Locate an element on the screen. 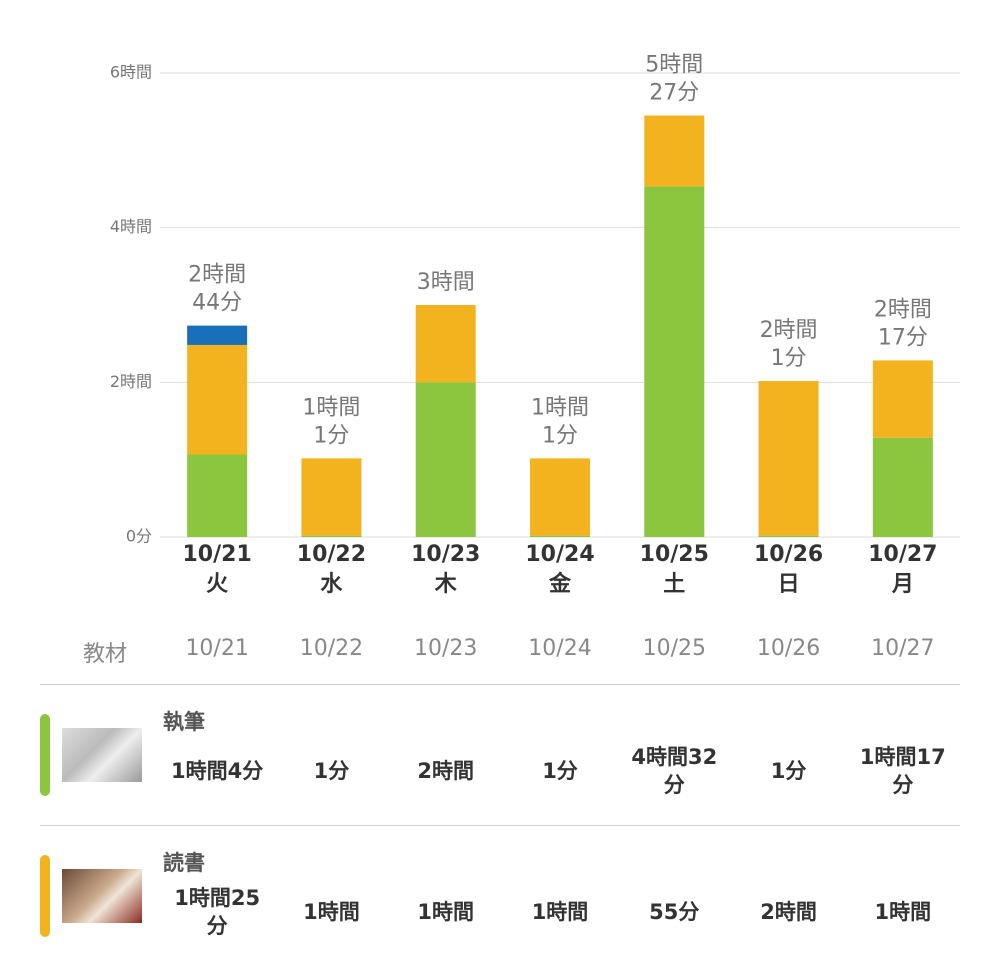  row-value: 4時間32分 is located at coordinates (674, 771).